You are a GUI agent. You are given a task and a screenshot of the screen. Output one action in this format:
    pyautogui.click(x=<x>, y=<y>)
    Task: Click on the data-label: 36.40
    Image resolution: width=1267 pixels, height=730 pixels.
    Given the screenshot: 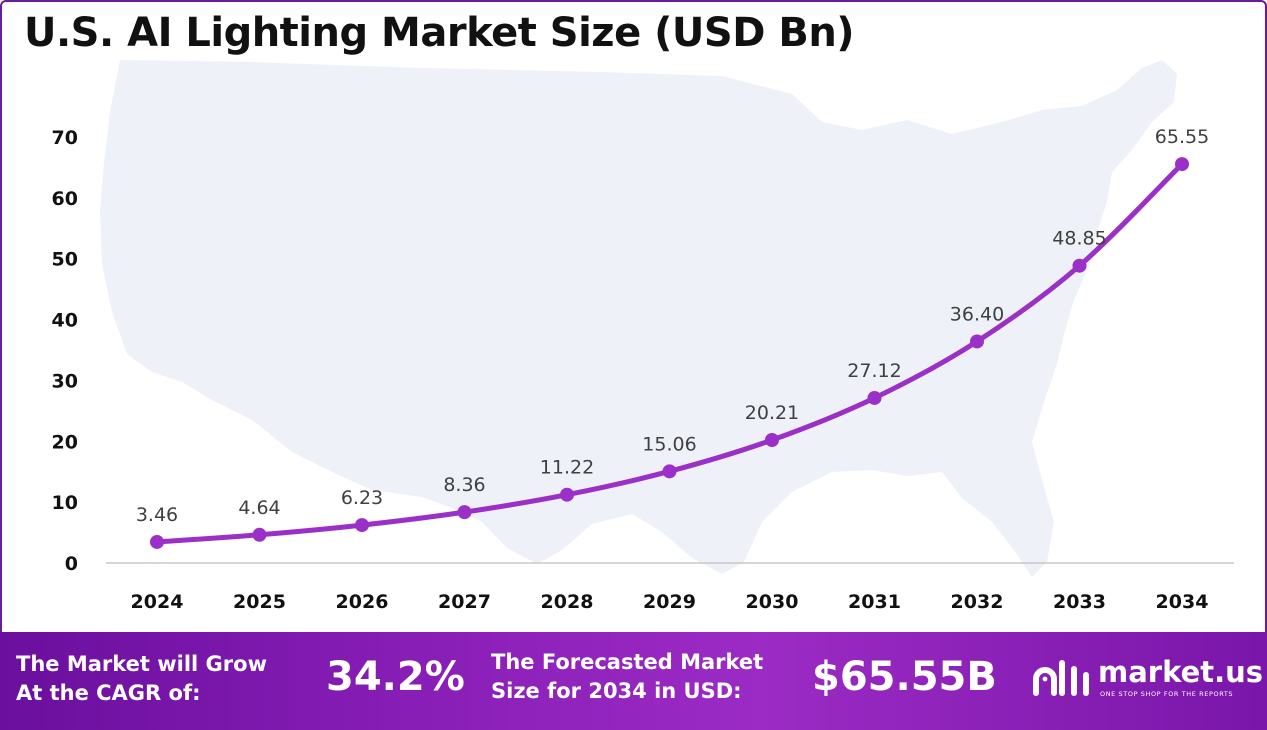 What is the action you would take?
    pyautogui.click(x=977, y=314)
    